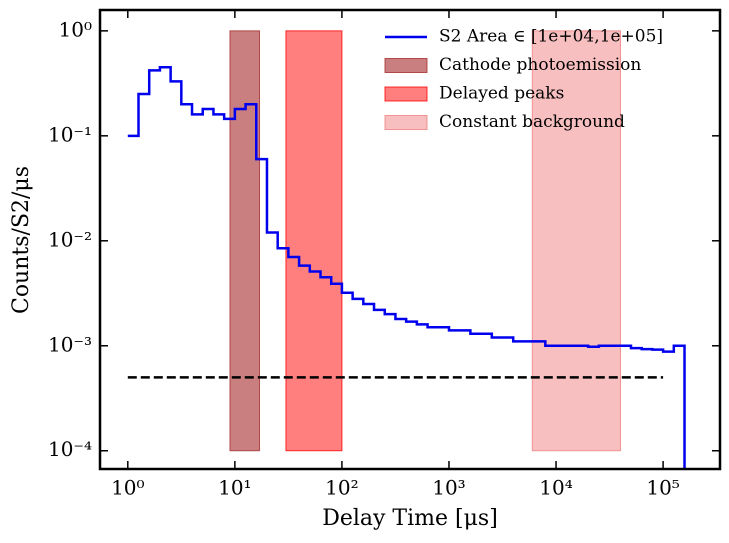  What do you see at coordinates (70, 134) in the screenshot?
I see `y-tick-label: 10⁻¹` at bounding box center [70, 134].